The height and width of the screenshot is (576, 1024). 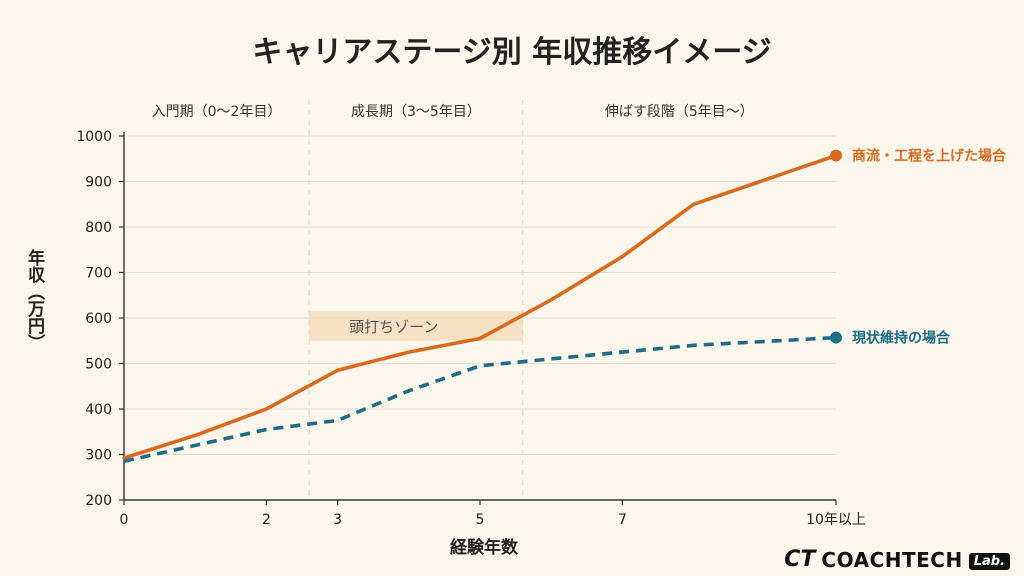 I want to click on x-tick-label: 10年以上, so click(x=836, y=520).